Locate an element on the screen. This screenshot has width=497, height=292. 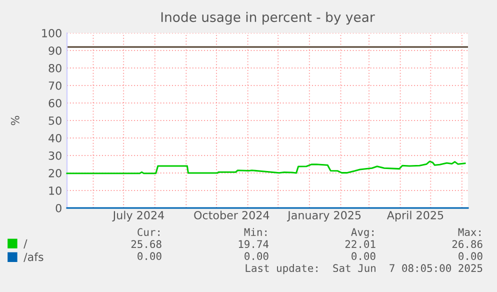
y-tick-label: 20 is located at coordinates (55, 173).